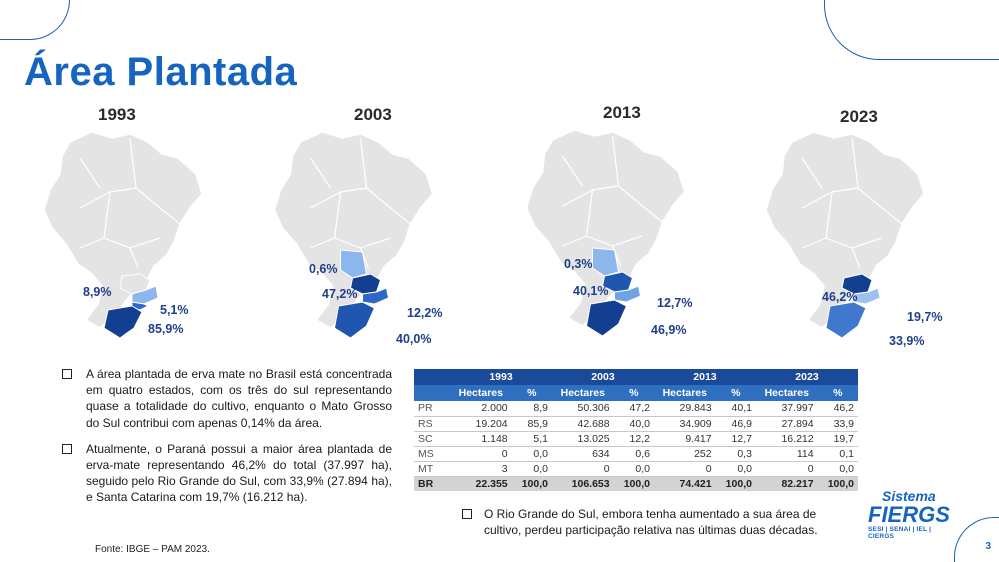 The height and width of the screenshot is (562, 999). Describe the element at coordinates (531, 409) in the screenshot. I see `table-cell: 8,9` at that location.